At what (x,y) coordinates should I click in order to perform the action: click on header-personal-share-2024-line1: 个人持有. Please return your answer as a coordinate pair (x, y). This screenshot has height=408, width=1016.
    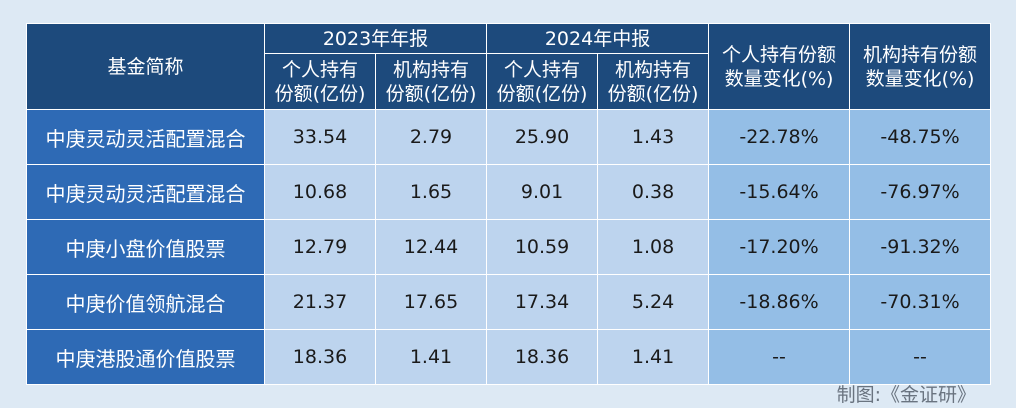
    Looking at the image, I should click on (542, 69).